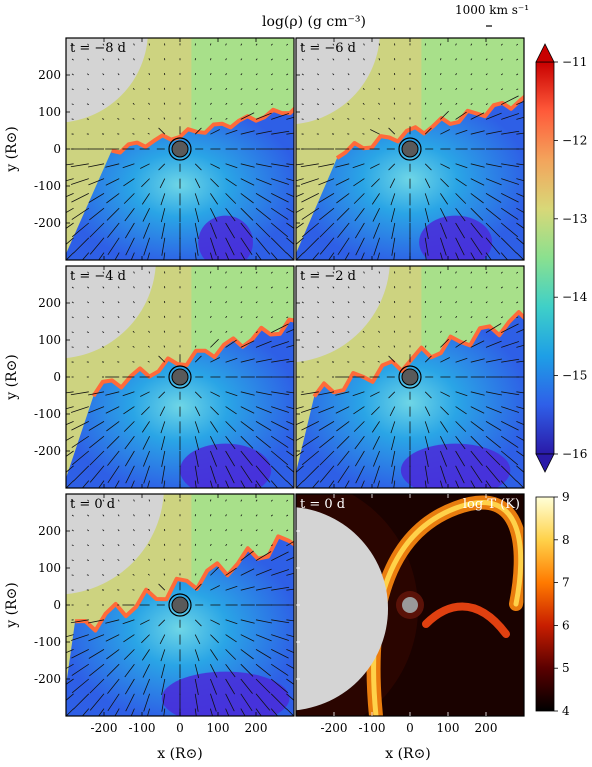  Describe the element at coordinates (566, 540) in the screenshot. I see `temperature-colorbar-tick-label: 8` at that location.